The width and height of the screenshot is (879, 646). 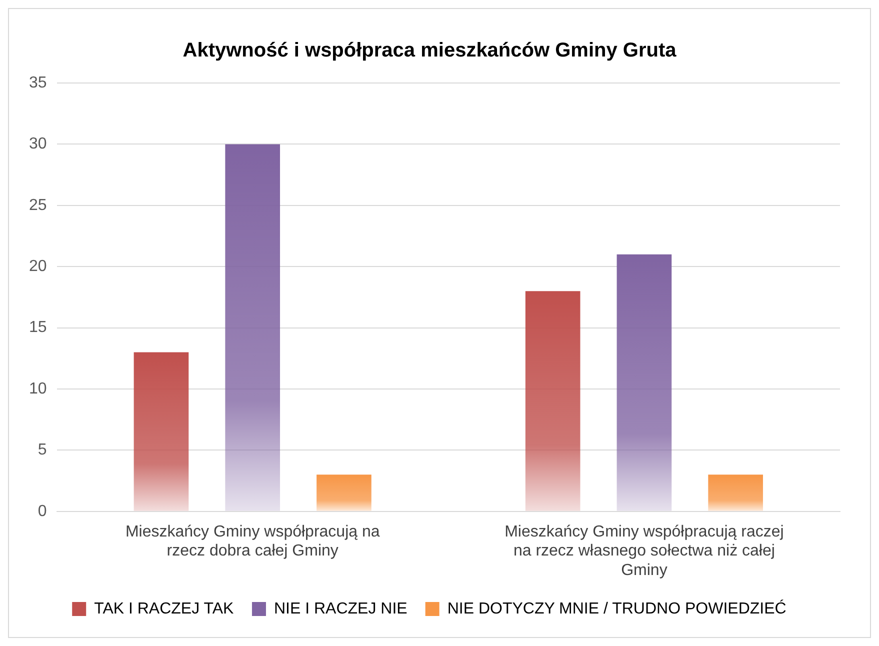 What do you see at coordinates (164, 609) in the screenshot?
I see `legend-label: TAK I RACZEJ TAK` at bounding box center [164, 609].